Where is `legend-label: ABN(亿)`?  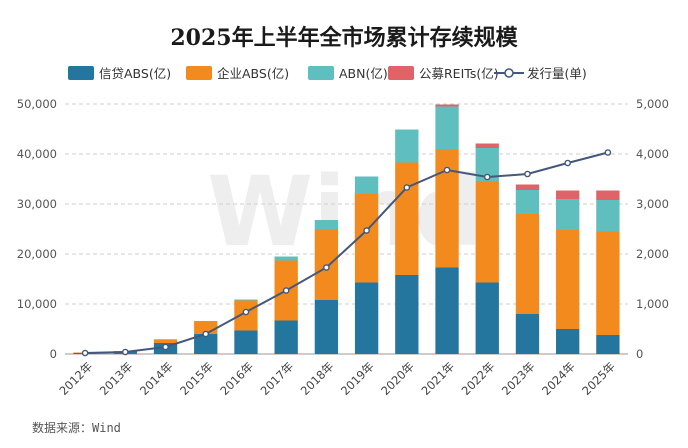 legend-label: ABN(亿) is located at coordinates (363, 73).